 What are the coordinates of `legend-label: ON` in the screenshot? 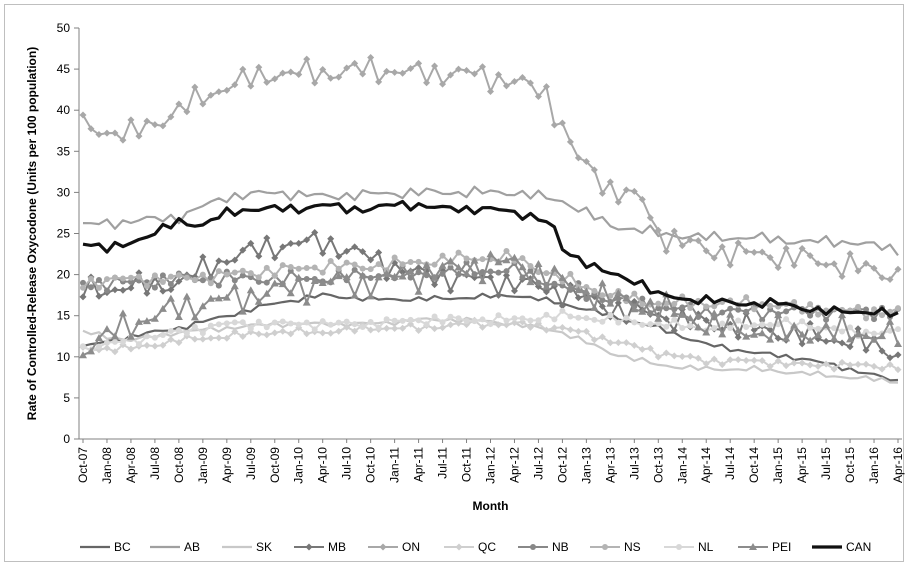 It's located at (411, 547).